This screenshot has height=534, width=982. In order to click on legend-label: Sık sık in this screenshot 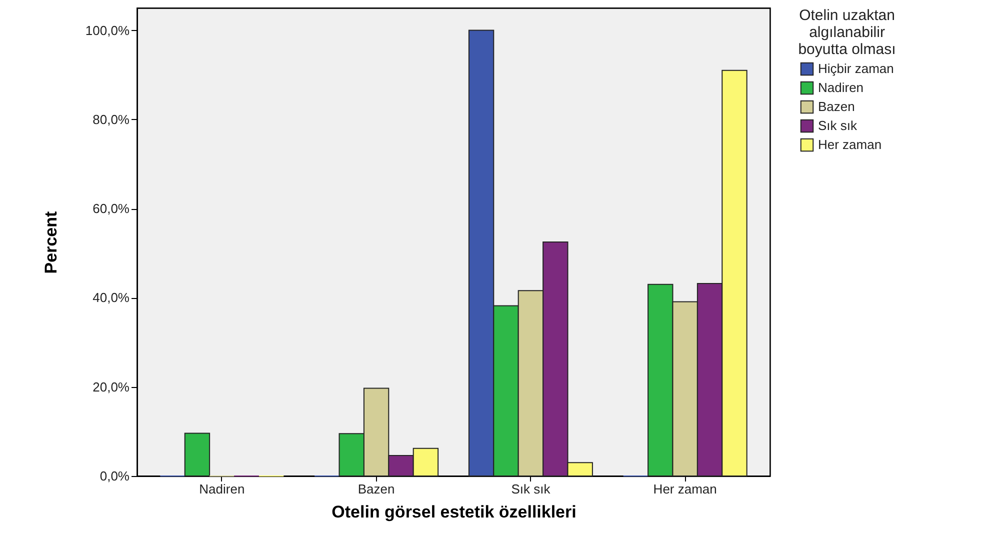, I will do `click(838, 125)`.